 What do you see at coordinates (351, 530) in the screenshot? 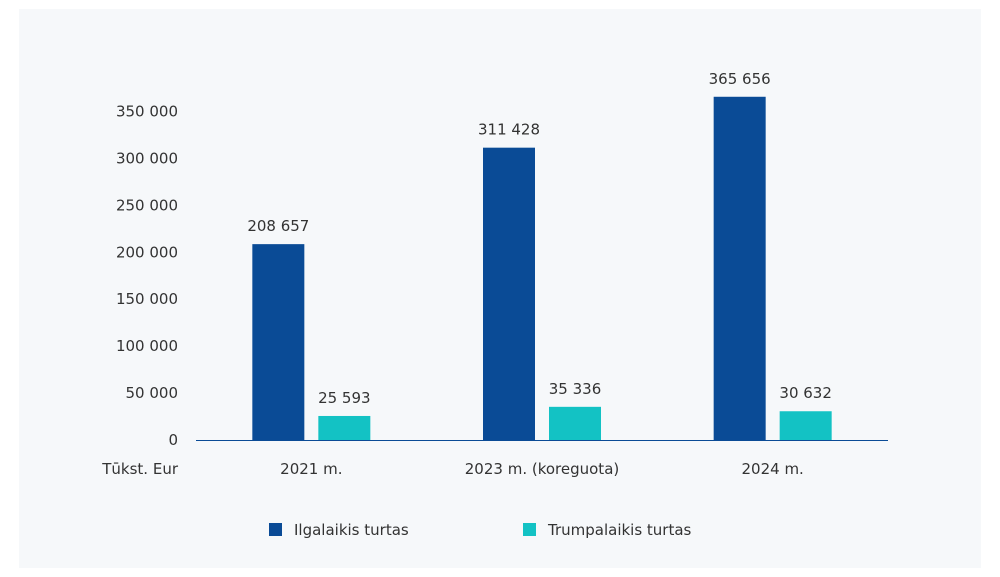
I see `legend-label: Ilgalaikis turtas` at bounding box center [351, 530].